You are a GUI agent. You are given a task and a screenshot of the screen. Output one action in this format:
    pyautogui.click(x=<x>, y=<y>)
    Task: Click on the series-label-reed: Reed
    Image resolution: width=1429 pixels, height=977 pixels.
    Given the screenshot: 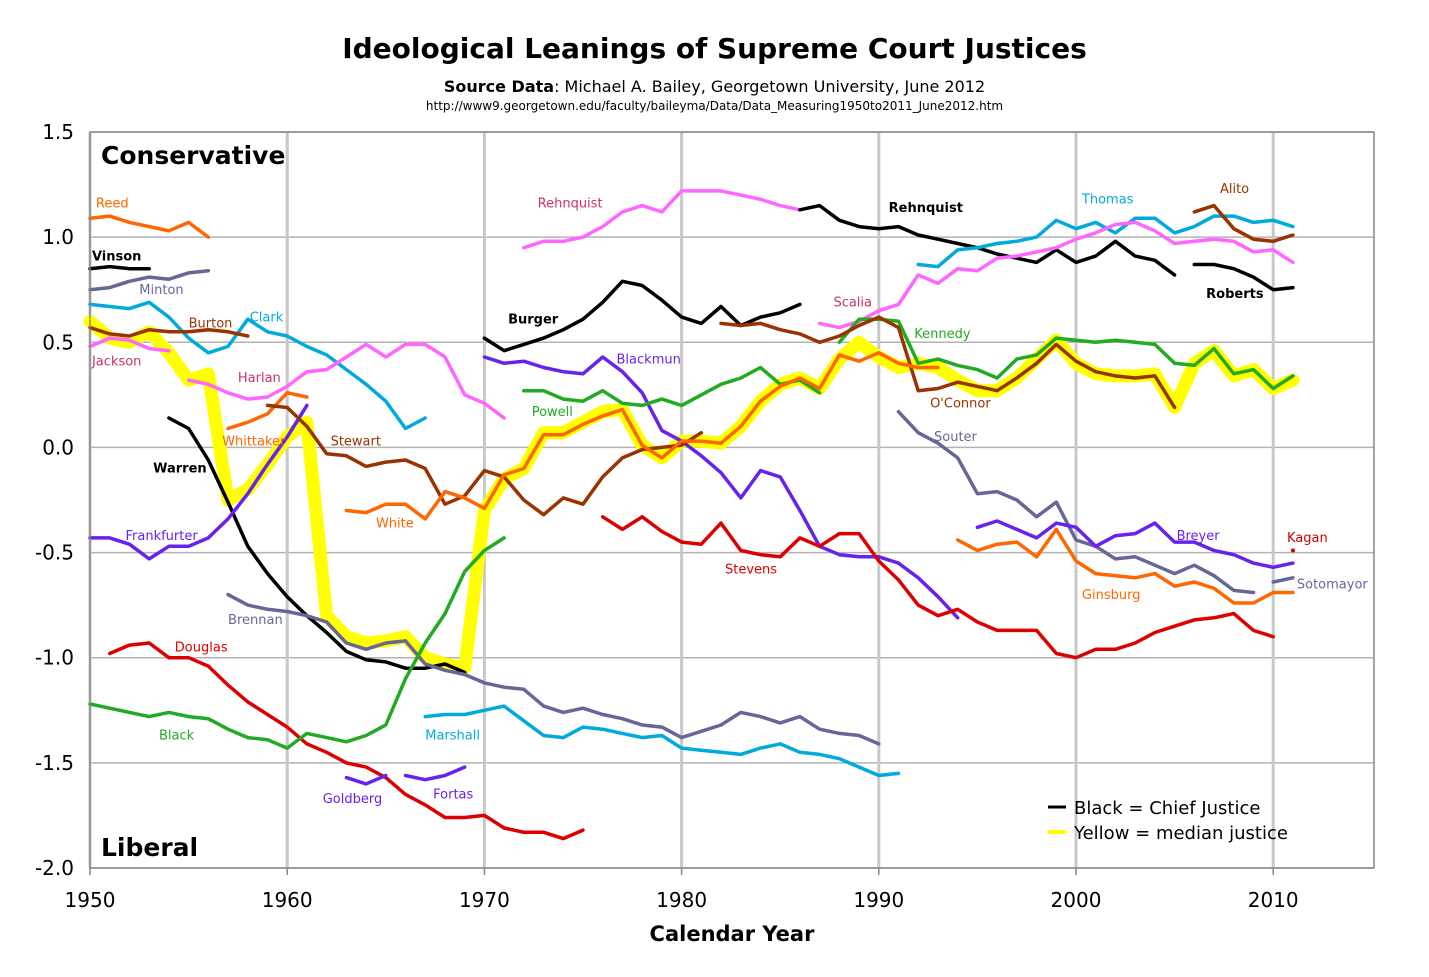 What is the action you would take?
    pyautogui.click(x=112, y=204)
    